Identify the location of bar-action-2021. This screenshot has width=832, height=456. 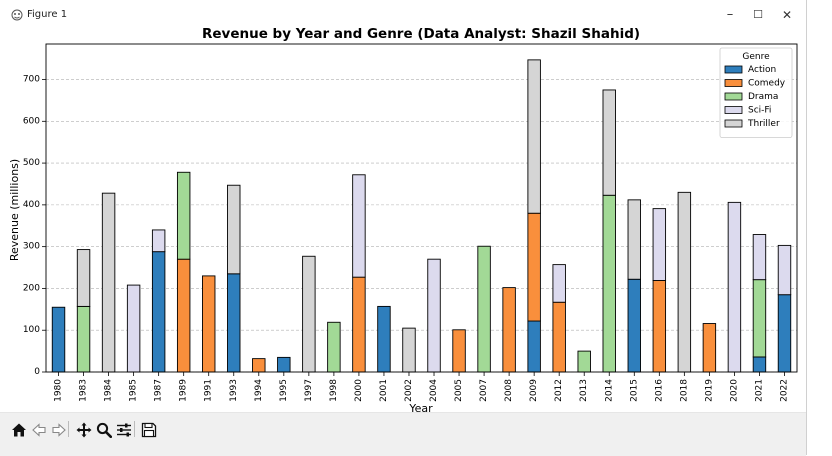
(759, 364).